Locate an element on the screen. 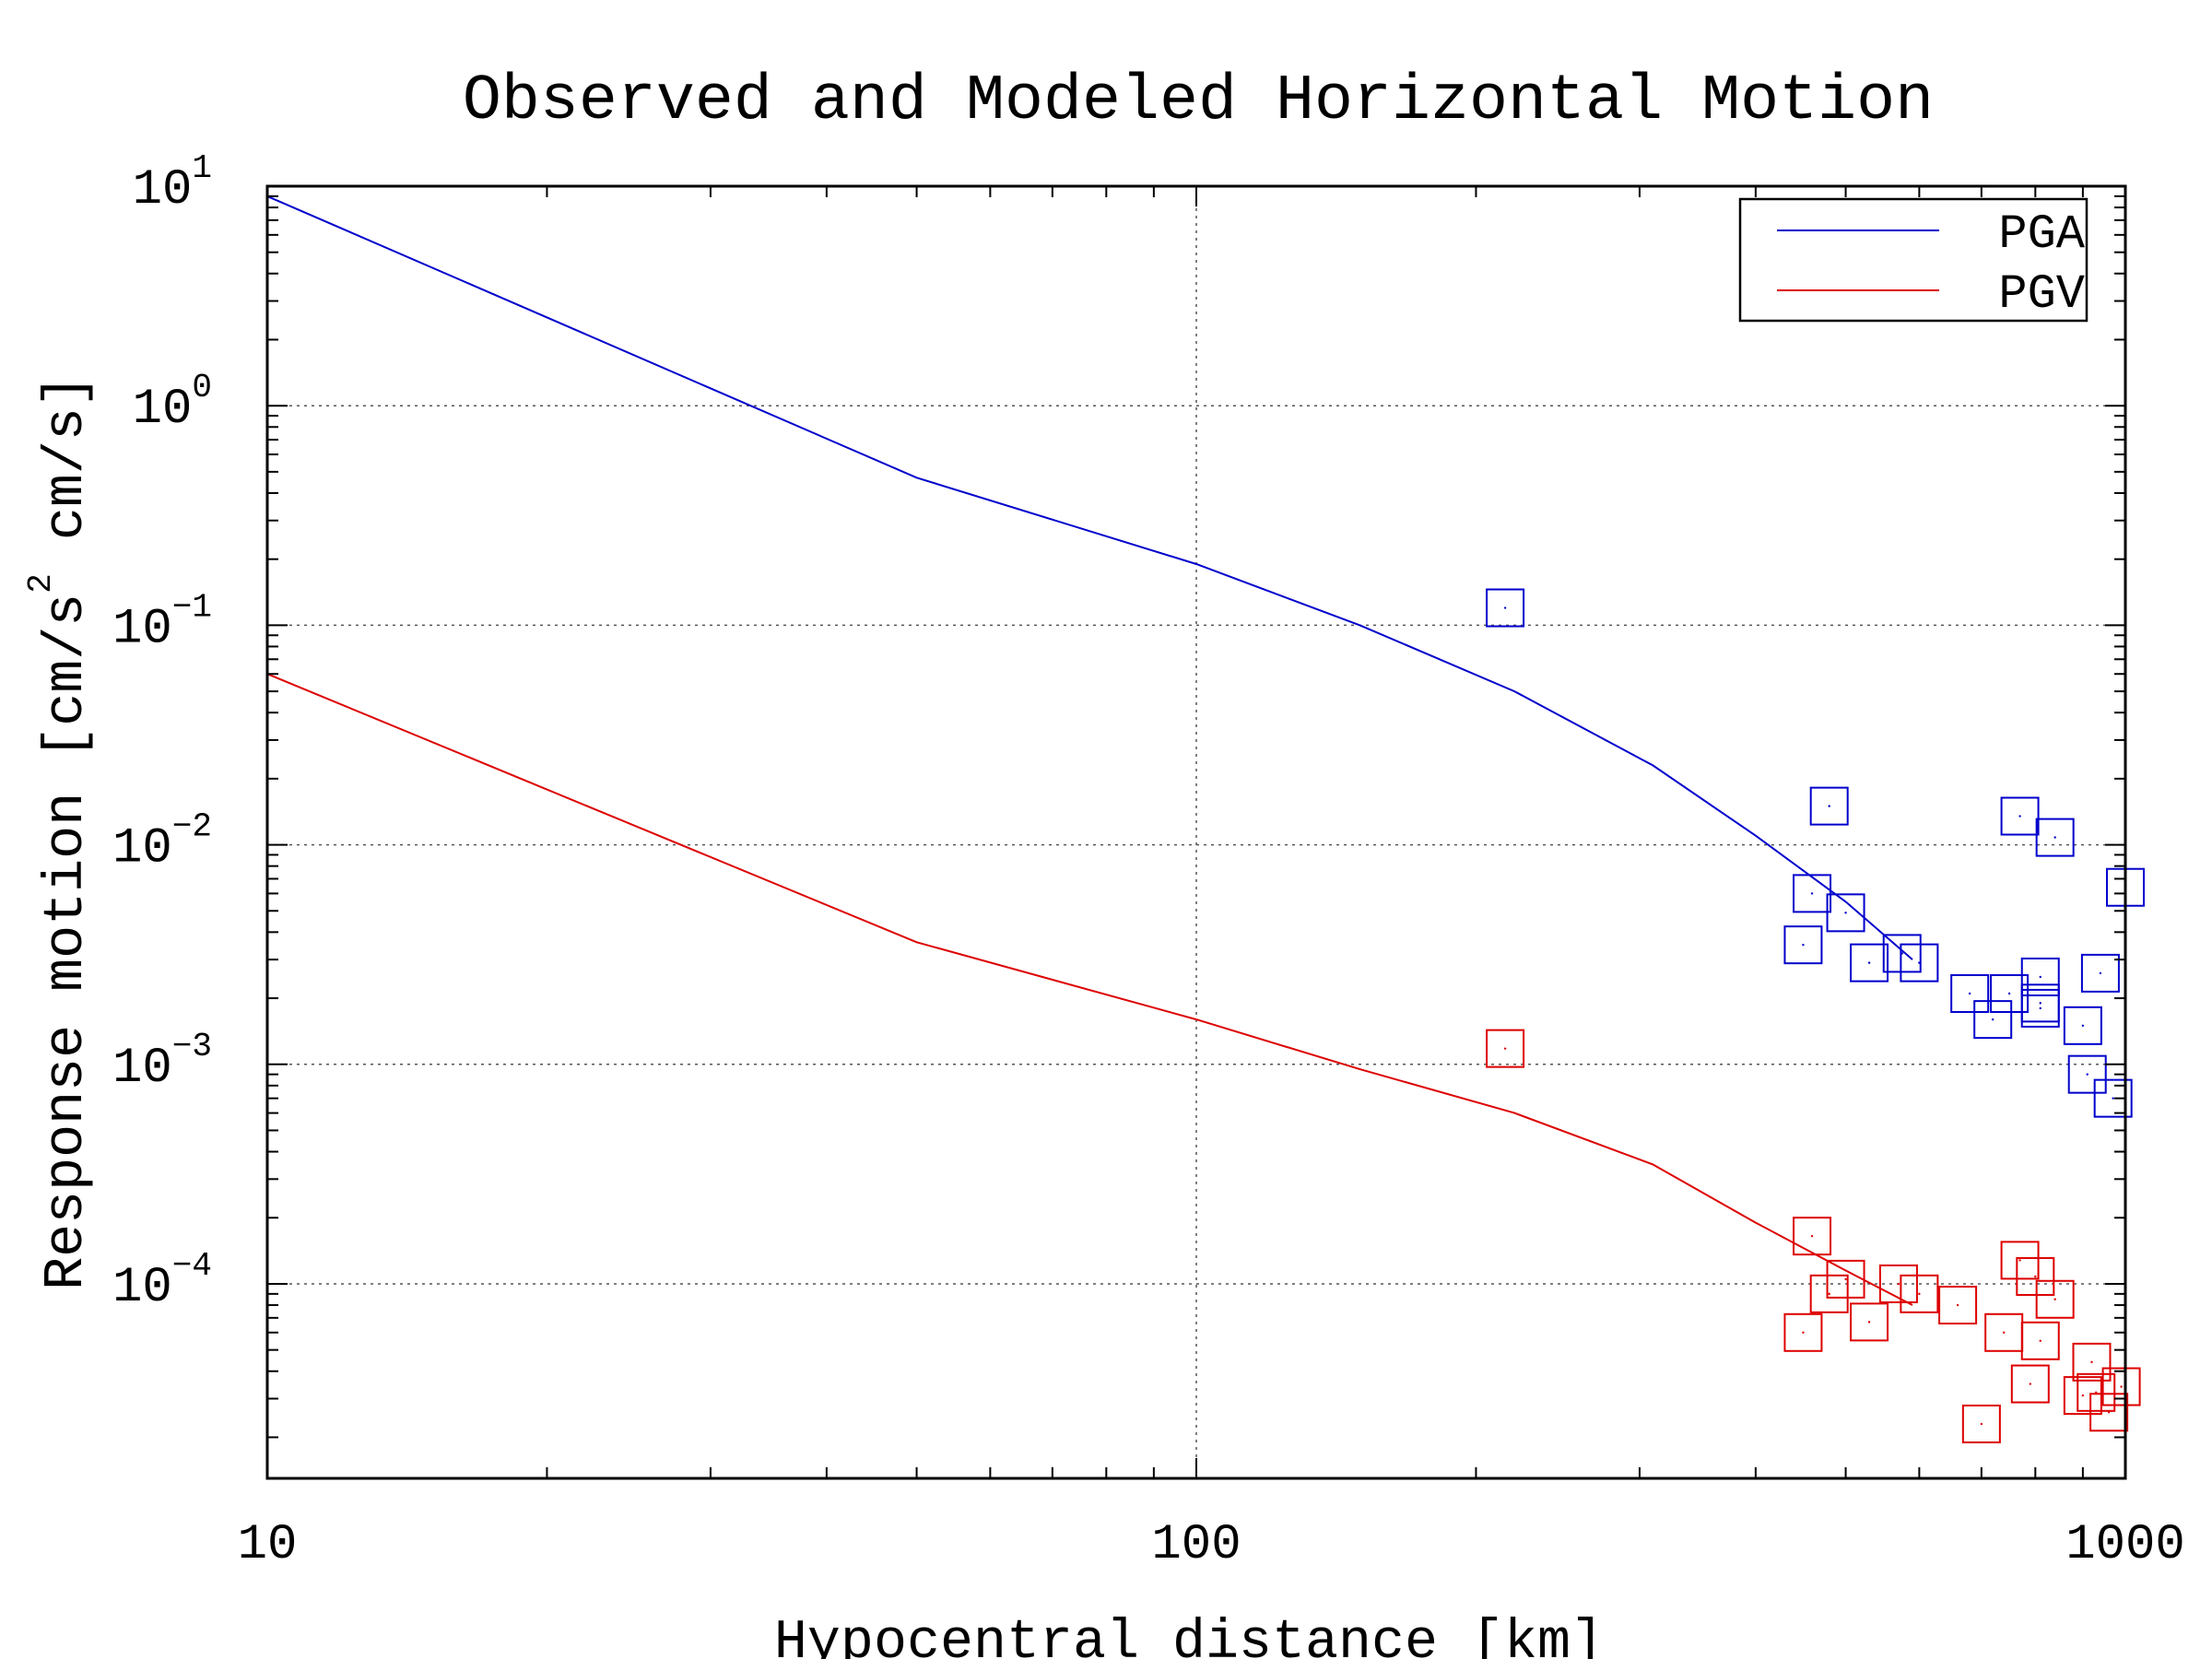  y-tick-exponent: 1 is located at coordinates (202, 168).